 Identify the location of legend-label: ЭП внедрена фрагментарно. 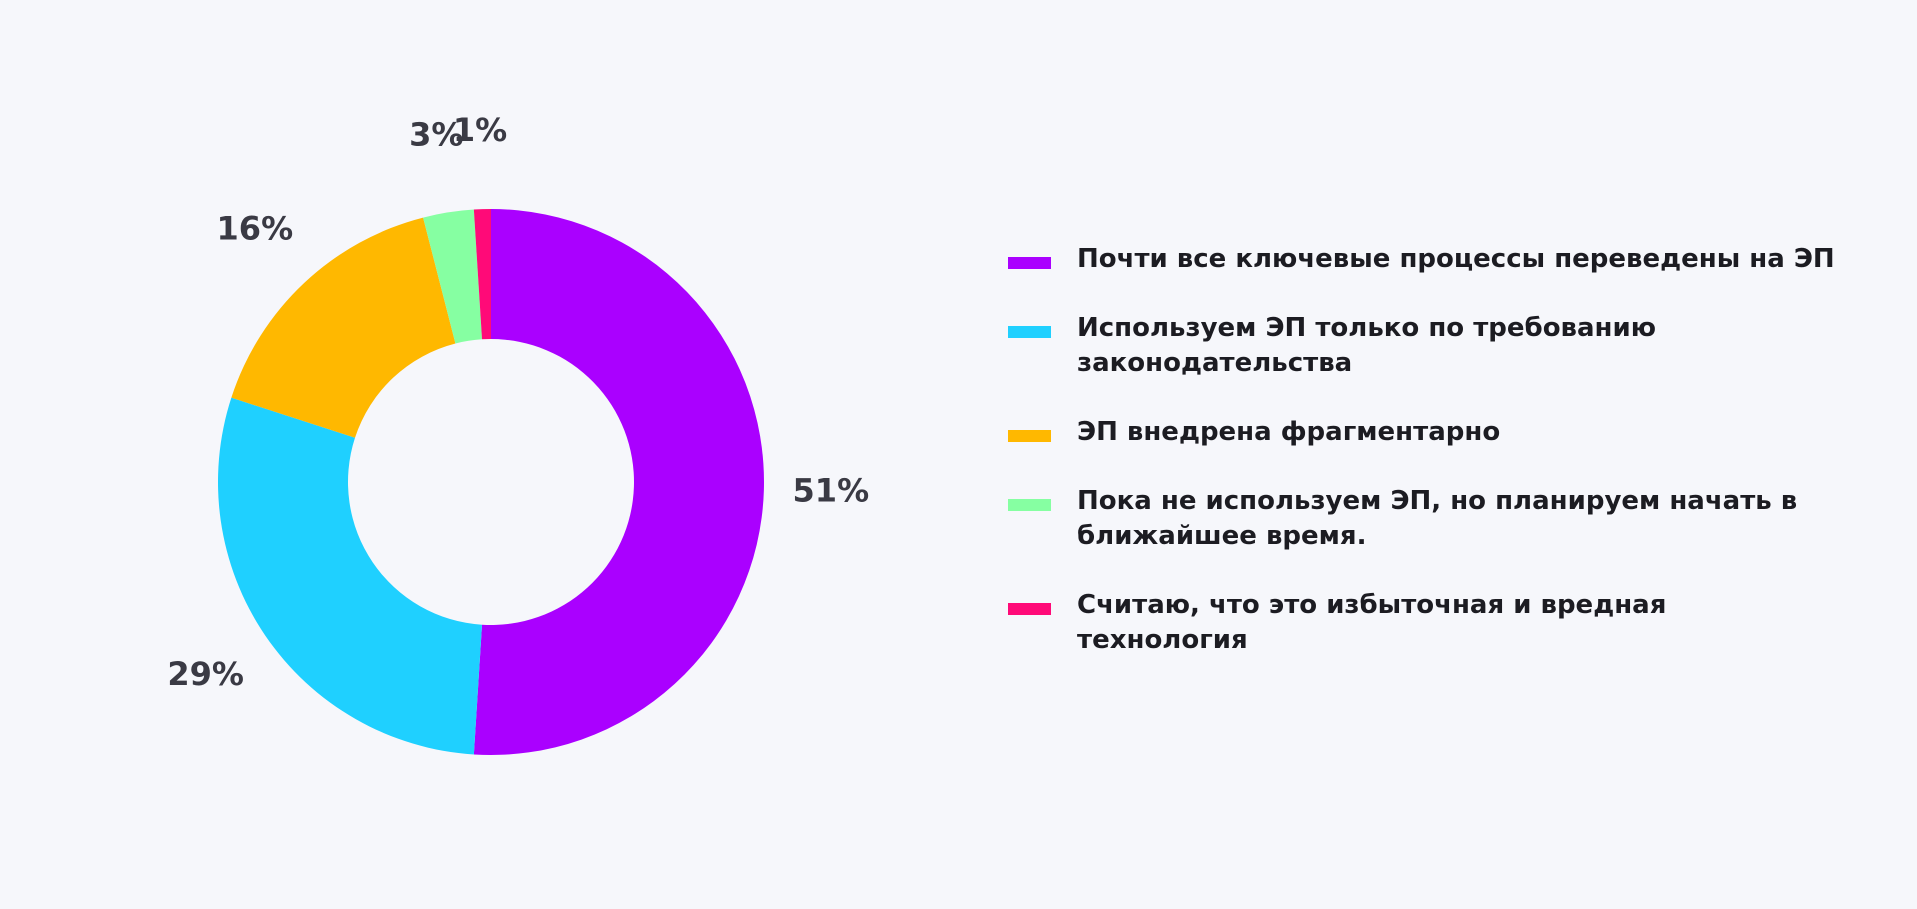
(1289, 432).